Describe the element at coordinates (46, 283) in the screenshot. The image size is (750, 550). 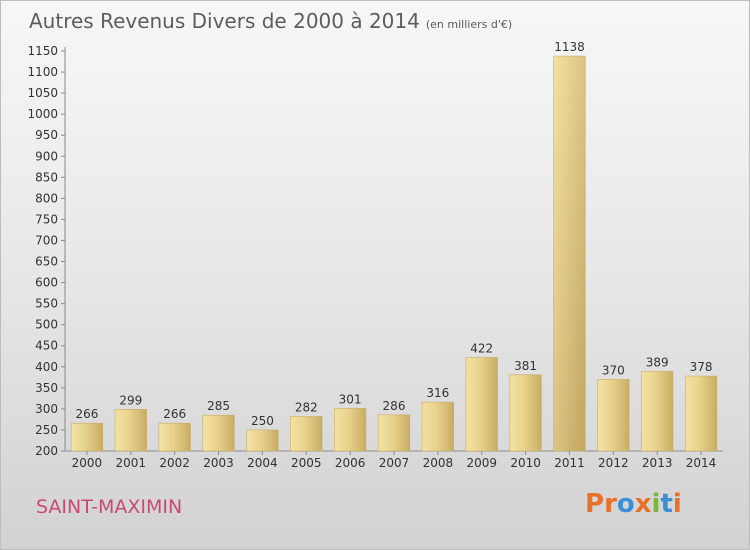
I see `y-tick-label: 600` at that location.